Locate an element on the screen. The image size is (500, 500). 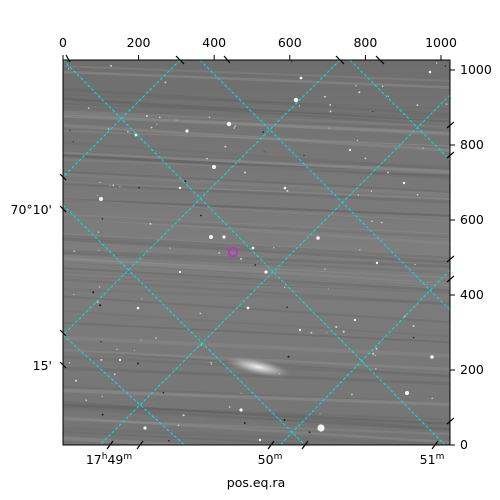
right-tick-label: 0 is located at coordinates (464, 444).